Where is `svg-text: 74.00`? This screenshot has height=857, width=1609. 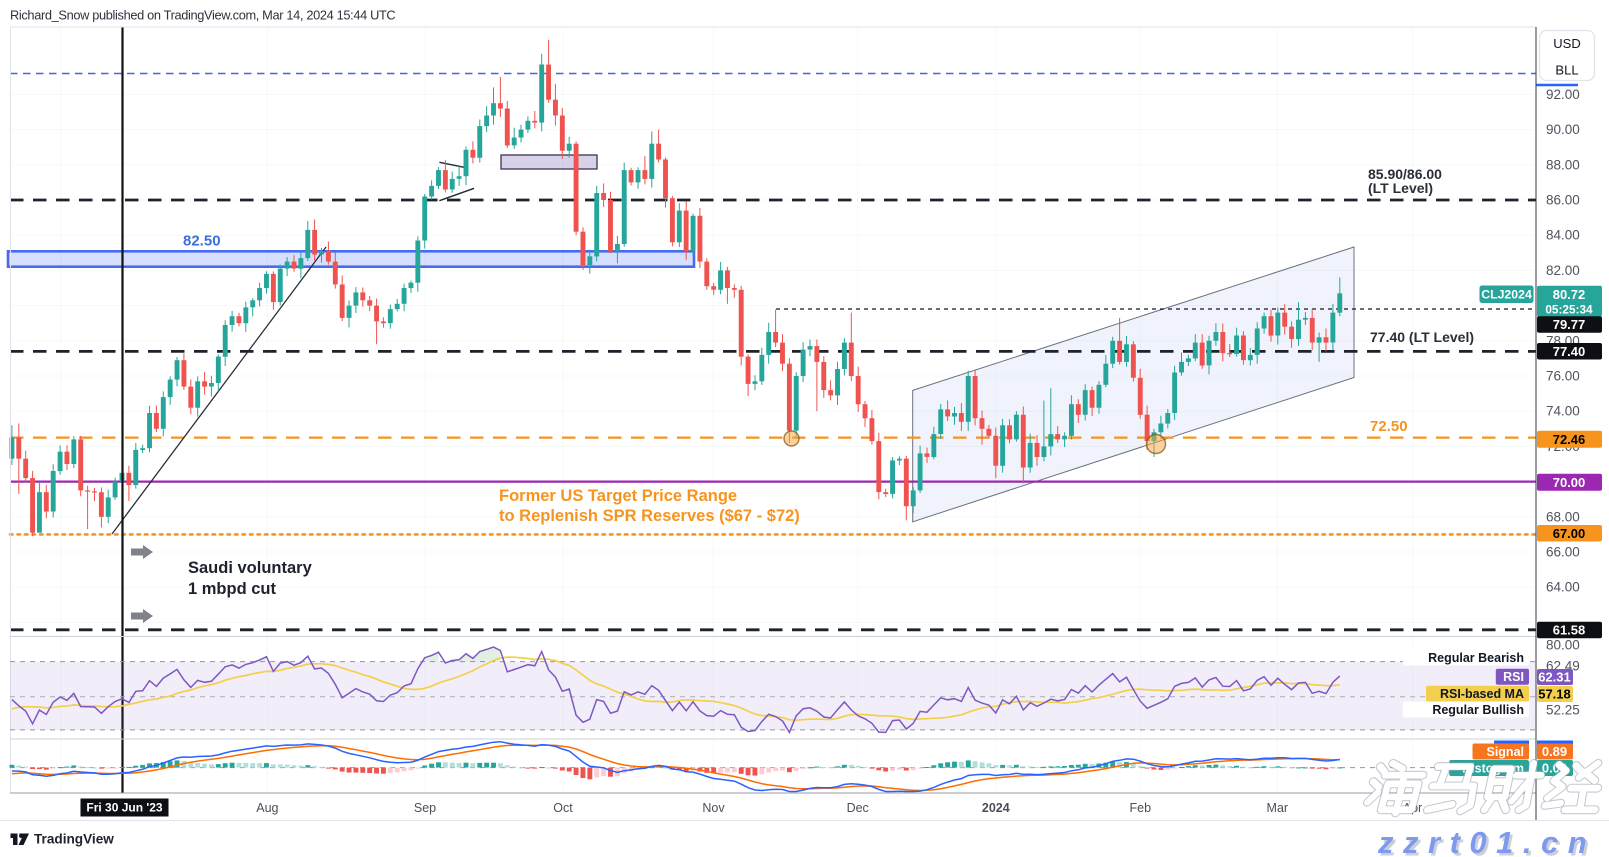 svg-text: 74.00 is located at coordinates (1563, 411).